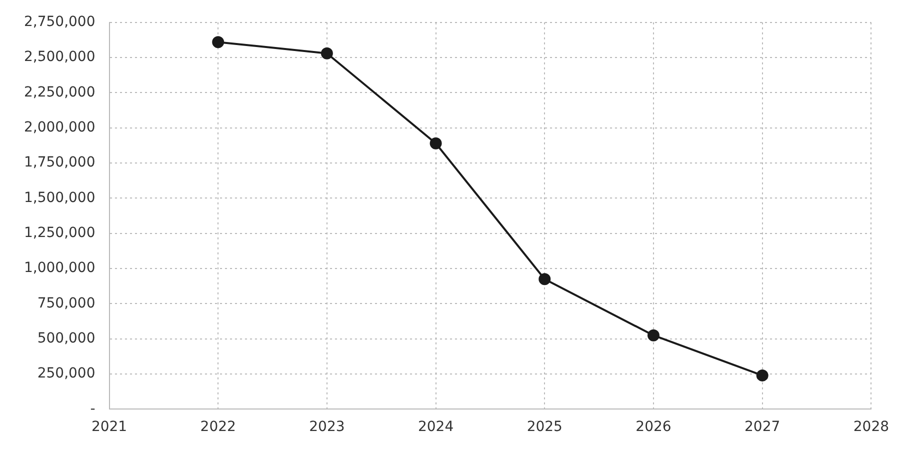 The image size is (899, 456). I want to click on x-tick-label: 2023, so click(327, 427).